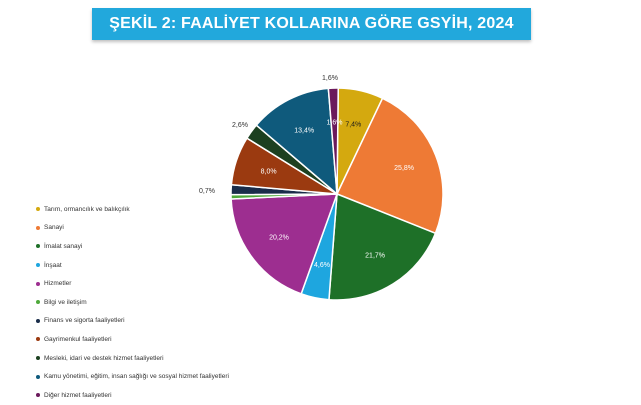 This screenshot has height=405, width=641. What do you see at coordinates (240, 125) in the screenshot?
I see `slice-label: 2,6%` at bounding box center [240, 125].